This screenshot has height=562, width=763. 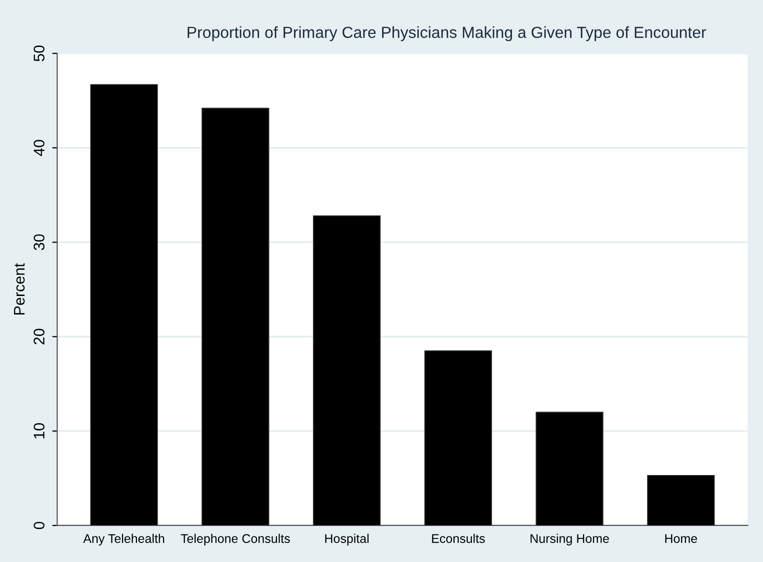 What do you see at coordinates (569, 540) in the screenshot?
I see `x-tick-label: Nursing Home` at bounding box center [569, 540].